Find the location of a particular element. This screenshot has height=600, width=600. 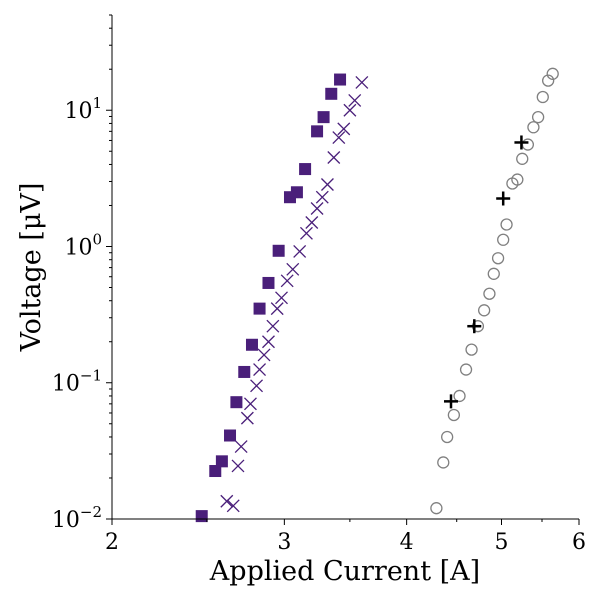

x-axis-label: Applied Current [A] is located at coordinates (344, 571).